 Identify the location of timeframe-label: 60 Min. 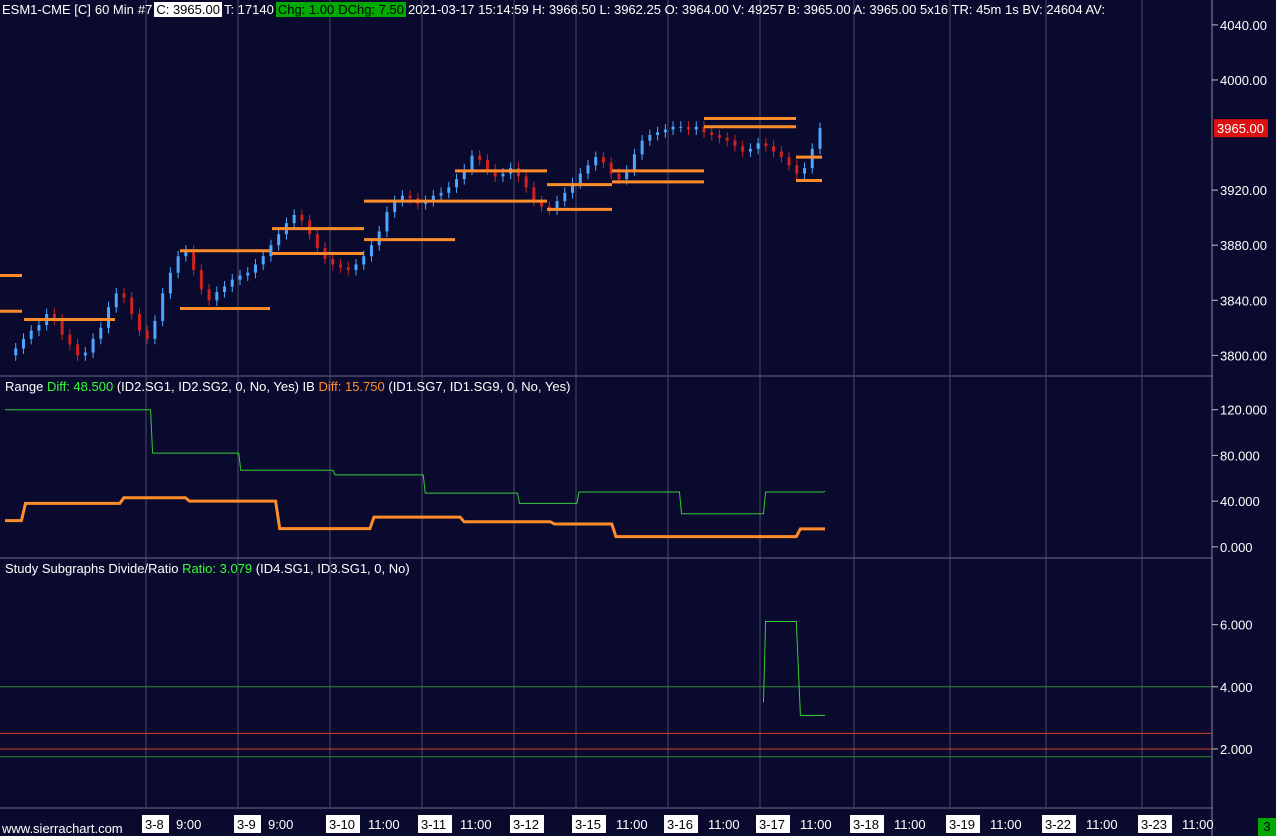
(114, 9).